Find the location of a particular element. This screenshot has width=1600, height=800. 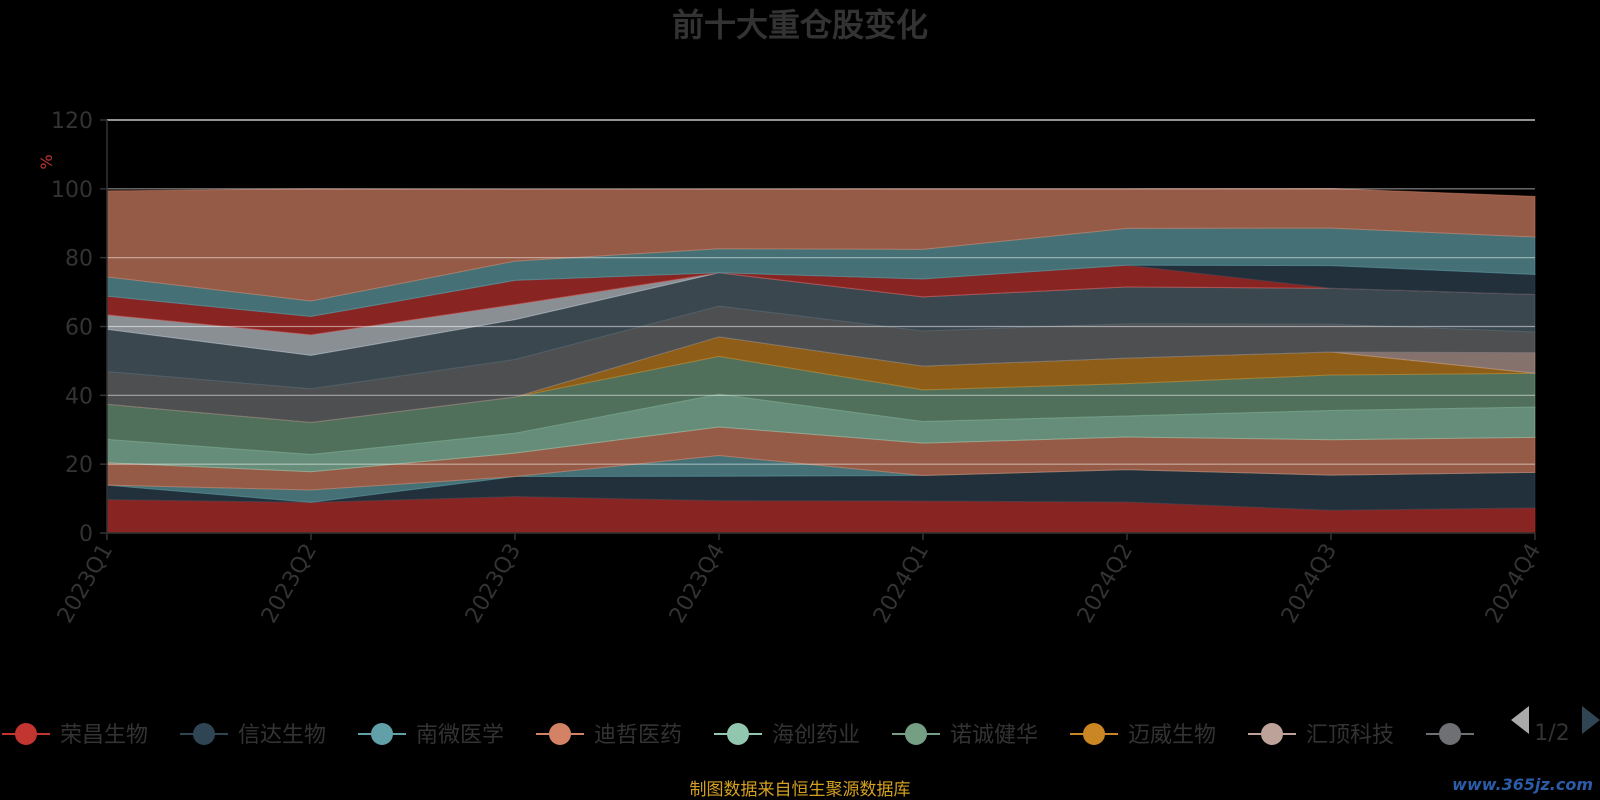

legend-item: 荣昌生物 is located at coordinates (75, 735).